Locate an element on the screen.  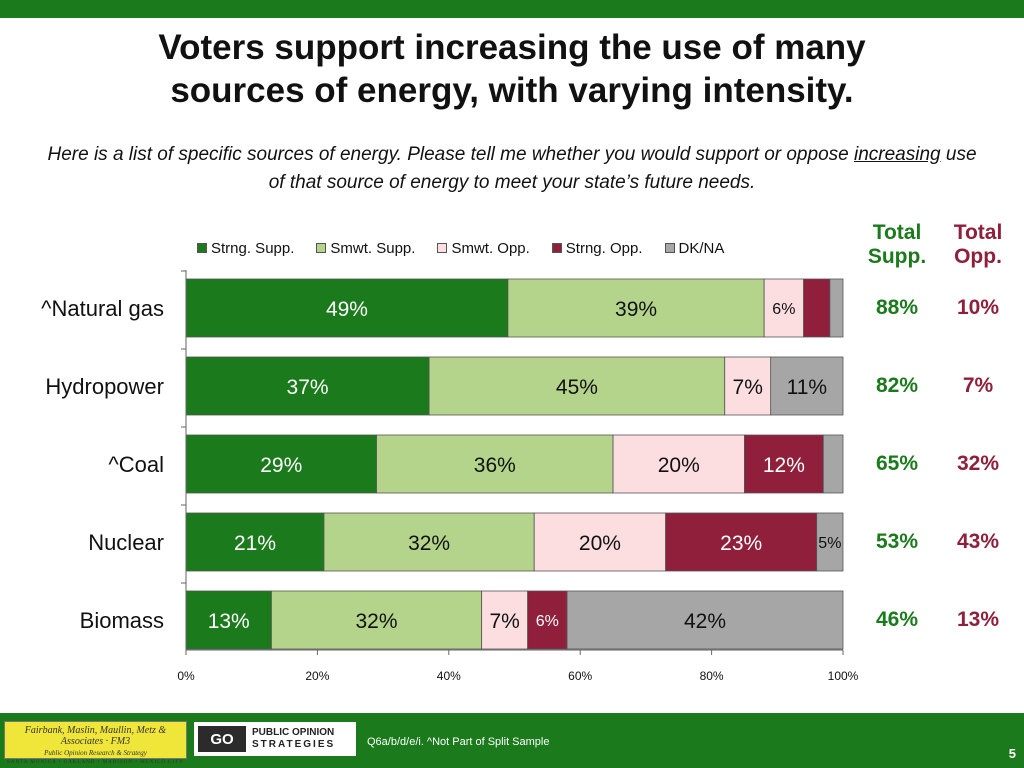
x-tick-label: 40% is located at coordinates (449, 676).